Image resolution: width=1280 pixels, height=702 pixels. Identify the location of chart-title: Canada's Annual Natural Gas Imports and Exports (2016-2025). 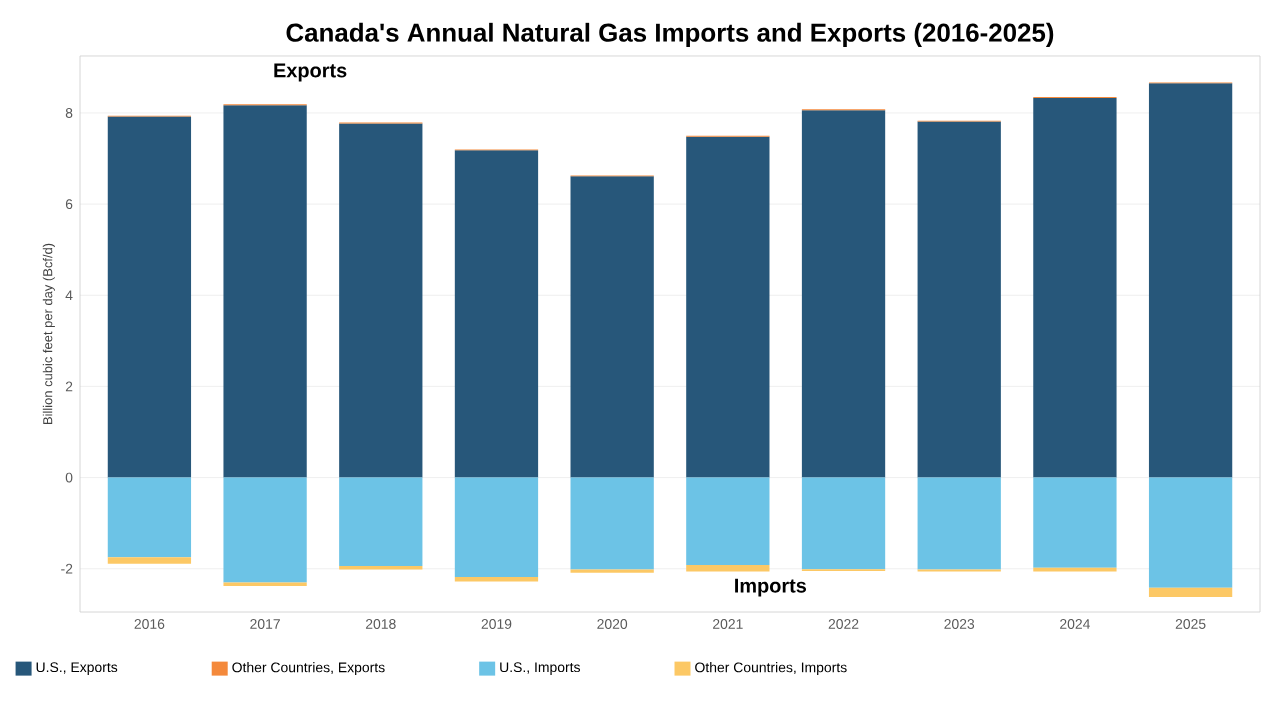
(670, 34).